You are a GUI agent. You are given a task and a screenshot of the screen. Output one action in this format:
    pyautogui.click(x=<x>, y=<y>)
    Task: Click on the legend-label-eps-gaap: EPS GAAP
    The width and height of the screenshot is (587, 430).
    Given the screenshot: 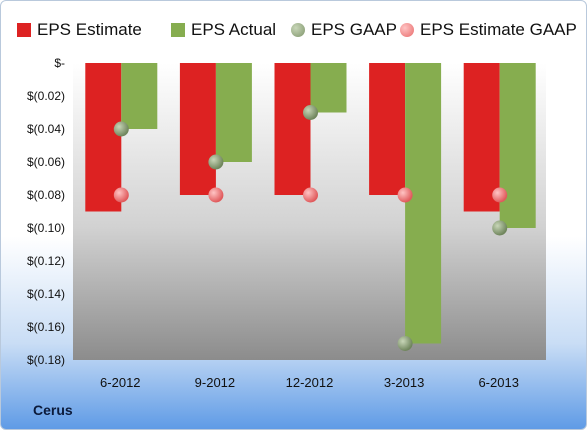 What is the action you would take?
    pyautogui.click(x=354, y=29)
    